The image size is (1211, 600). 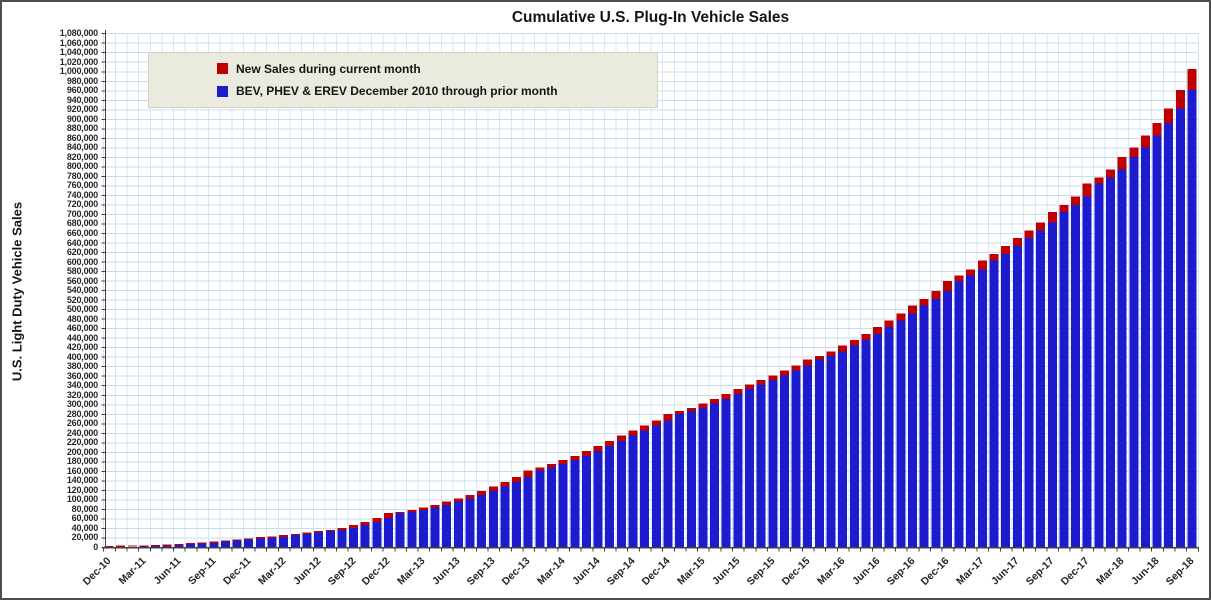 What do you see at coordinates (82, 366) in the screenshot?
I see `y-tick-label: 380,000` at bounding box center [82, 366].